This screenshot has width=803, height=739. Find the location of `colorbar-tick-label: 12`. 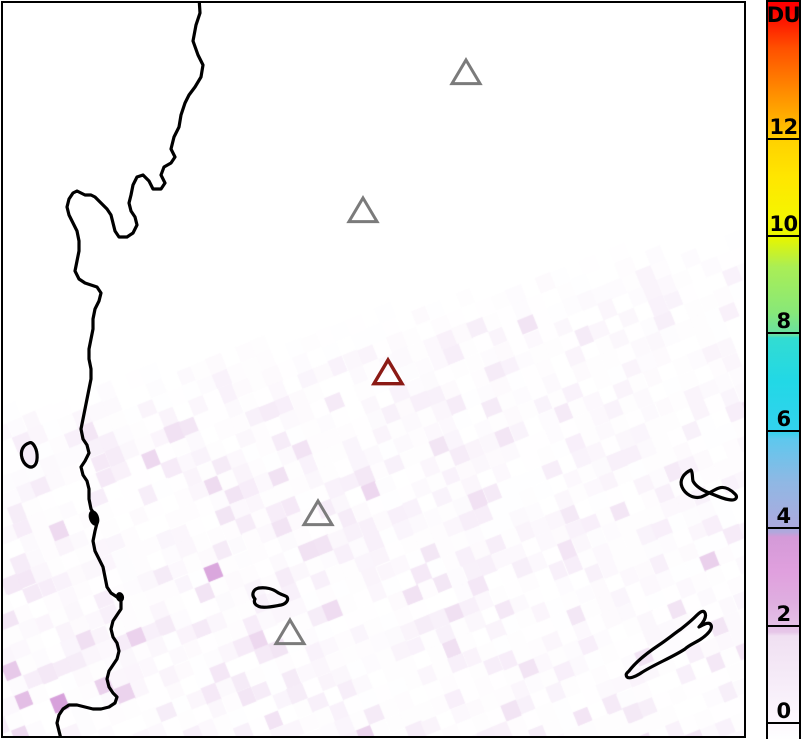

colorbar-tick-label: 12 is located at coordinates (783, 127).